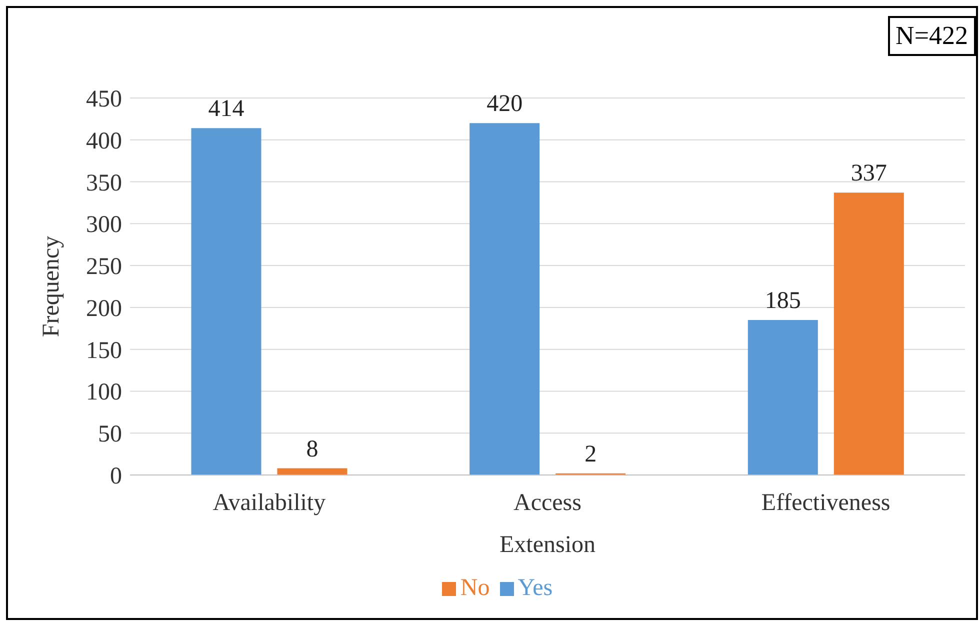 The width and height of the screenshot is (980, 622). I want to click on y-tick-label: 400, so click(104, 141).